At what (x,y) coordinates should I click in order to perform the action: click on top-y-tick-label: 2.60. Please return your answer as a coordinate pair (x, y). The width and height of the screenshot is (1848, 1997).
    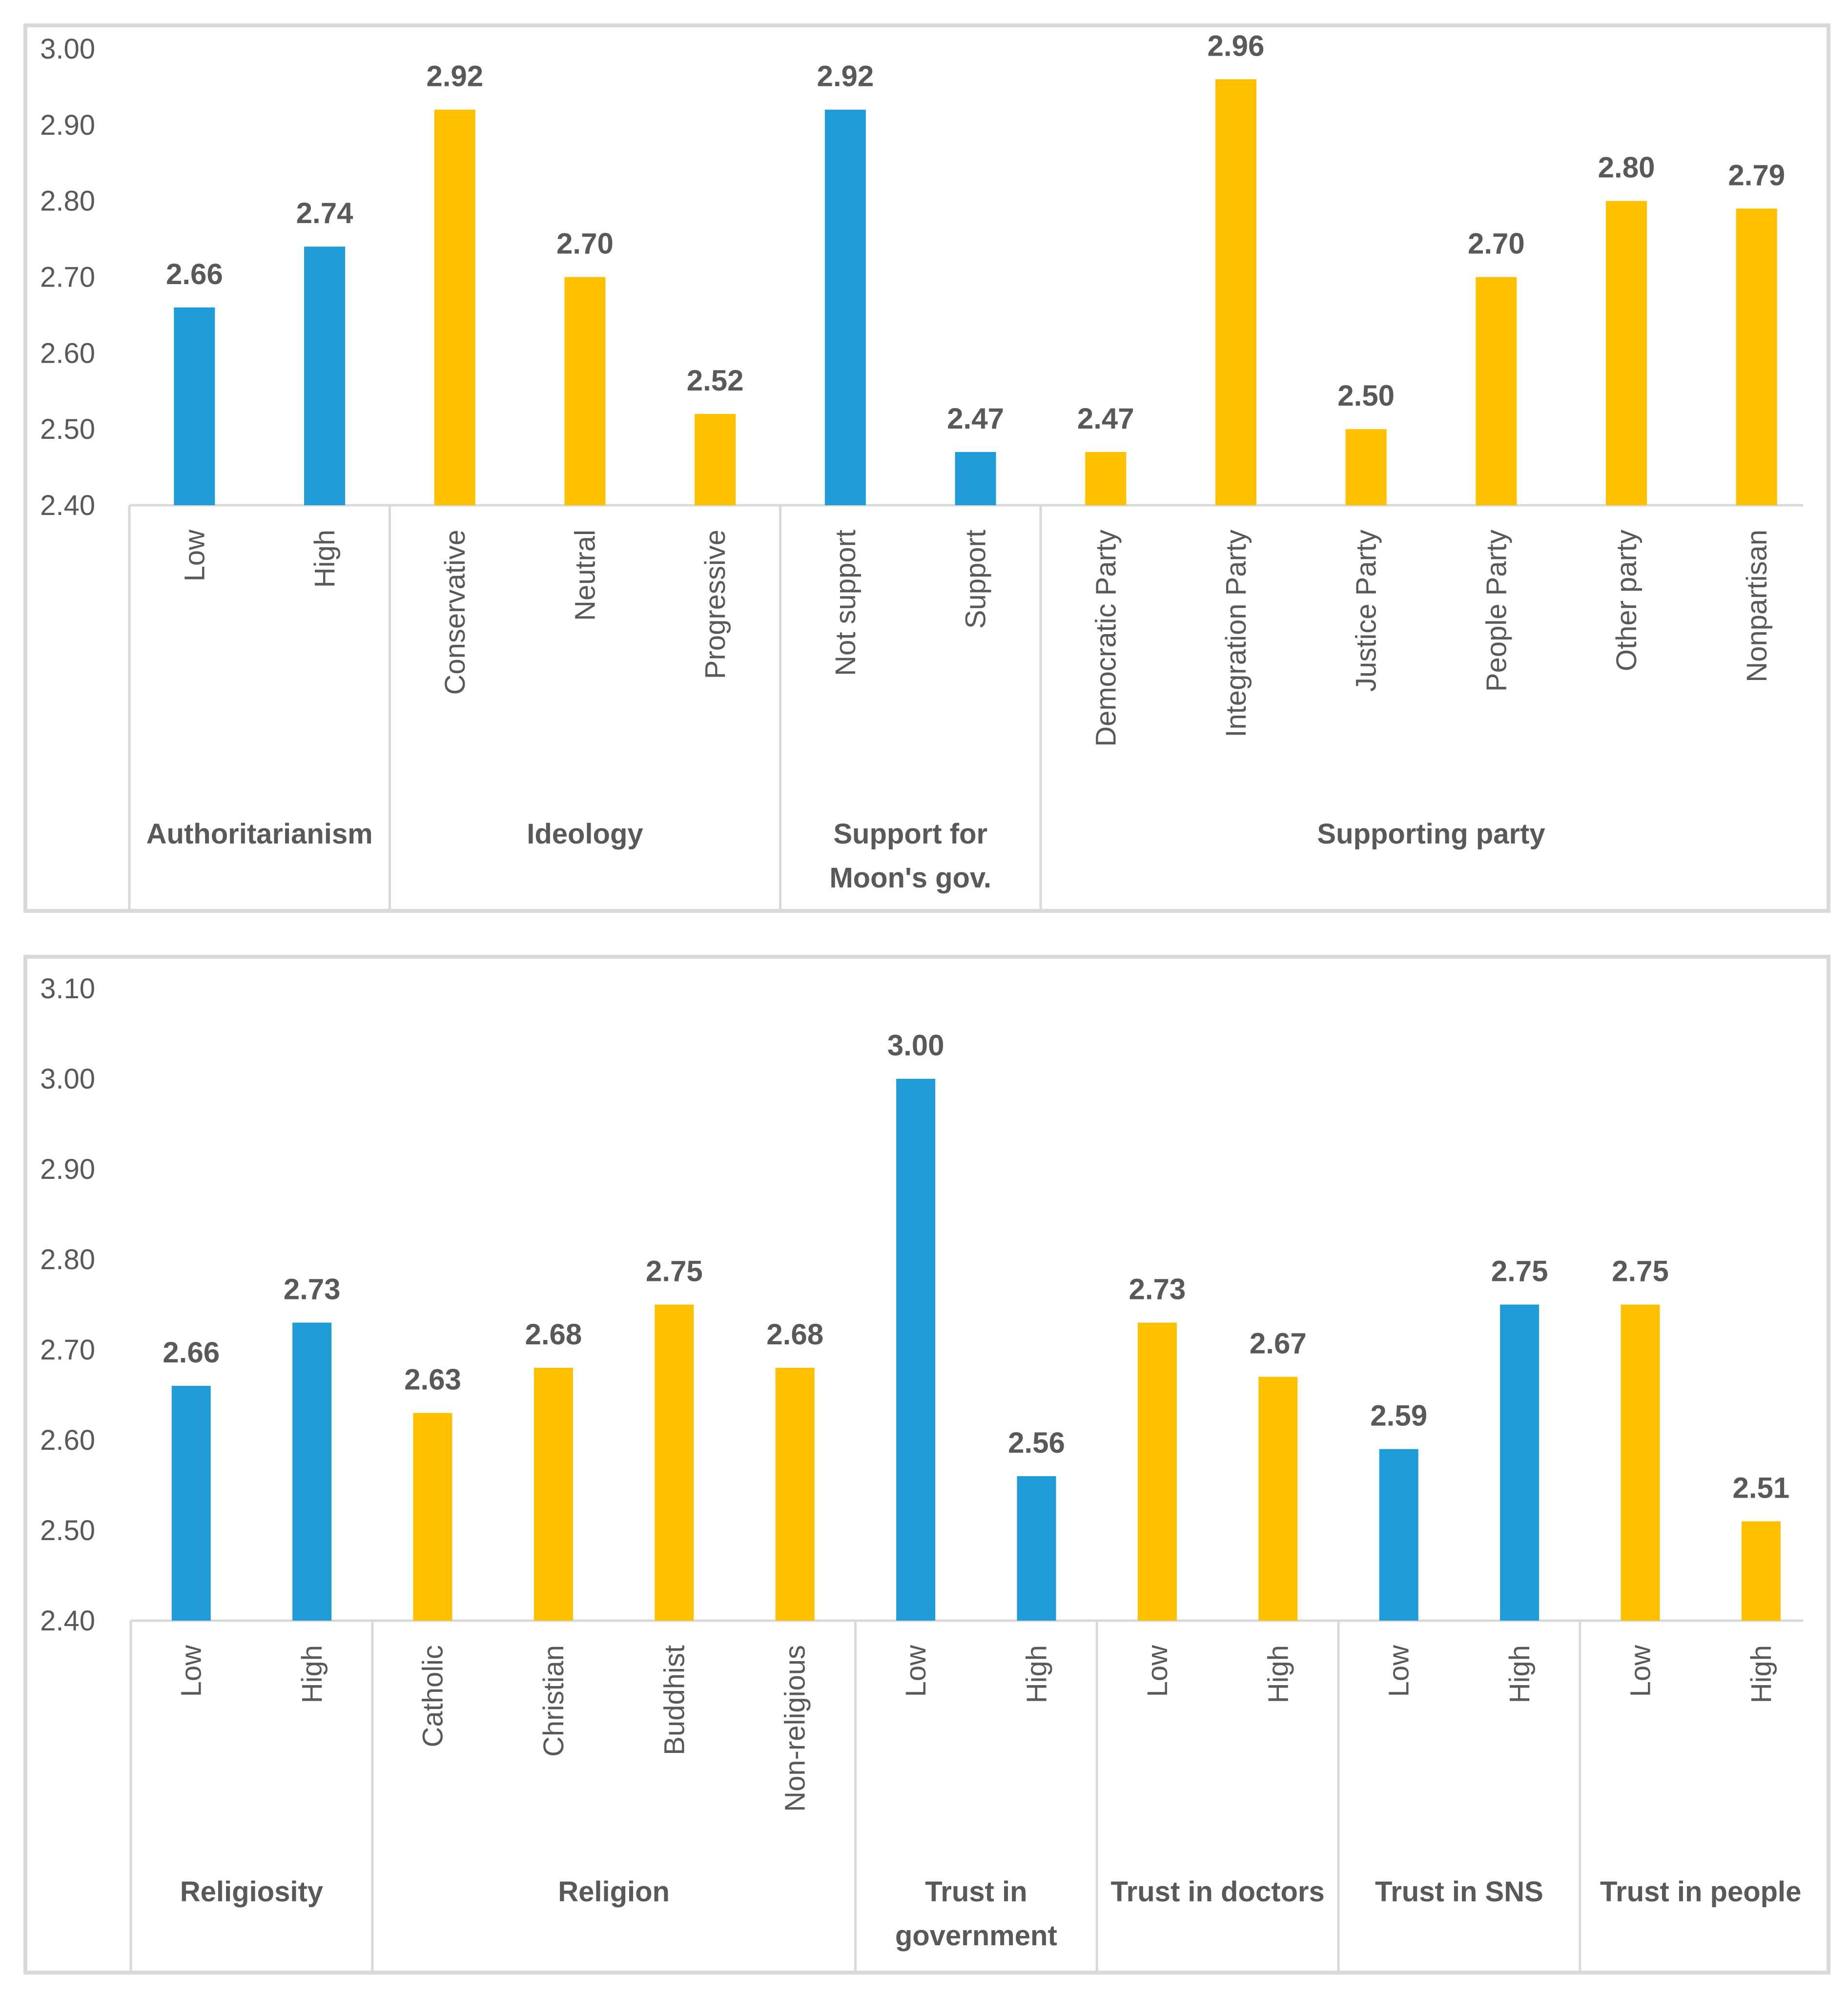
    Looking at the image, I should click on (67, 353).